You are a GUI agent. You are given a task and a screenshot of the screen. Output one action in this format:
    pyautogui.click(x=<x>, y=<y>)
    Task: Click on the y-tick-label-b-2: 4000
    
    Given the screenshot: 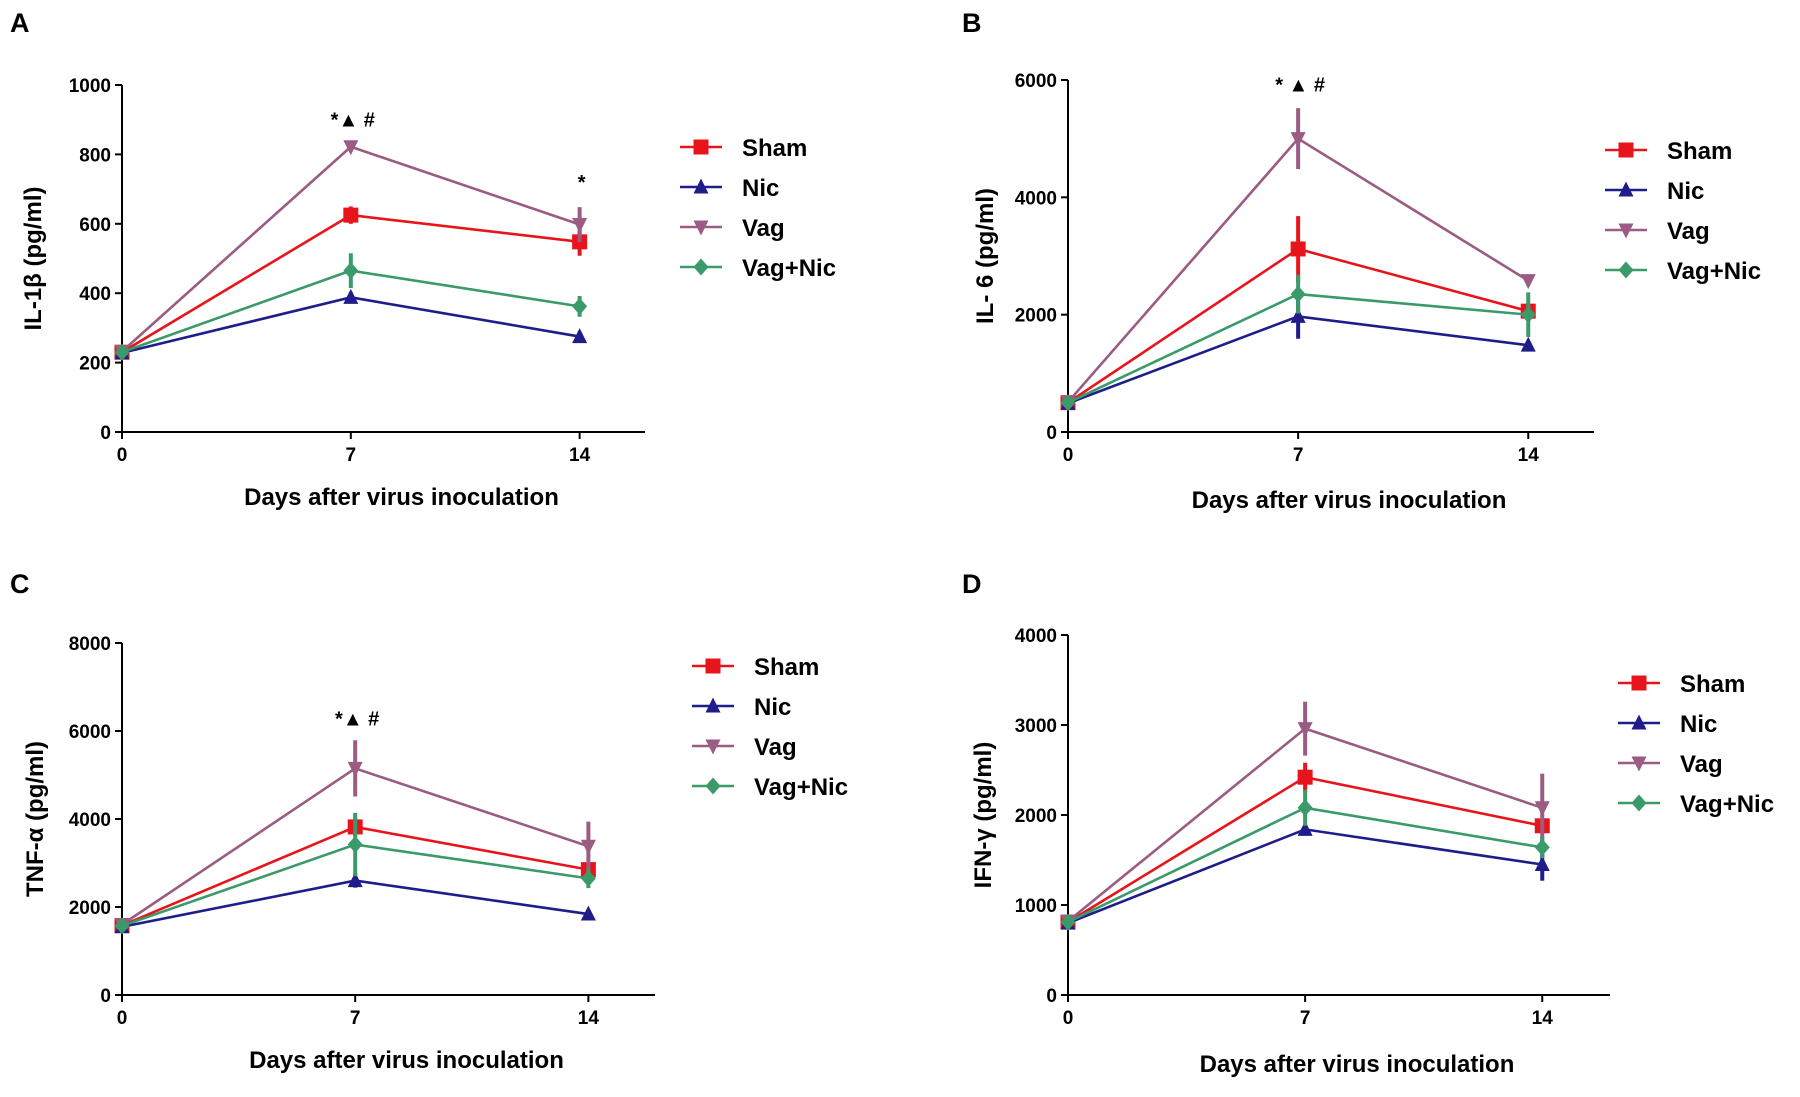 What is the action you would take?
    pyautogui.click(x=1036, y=198)
    